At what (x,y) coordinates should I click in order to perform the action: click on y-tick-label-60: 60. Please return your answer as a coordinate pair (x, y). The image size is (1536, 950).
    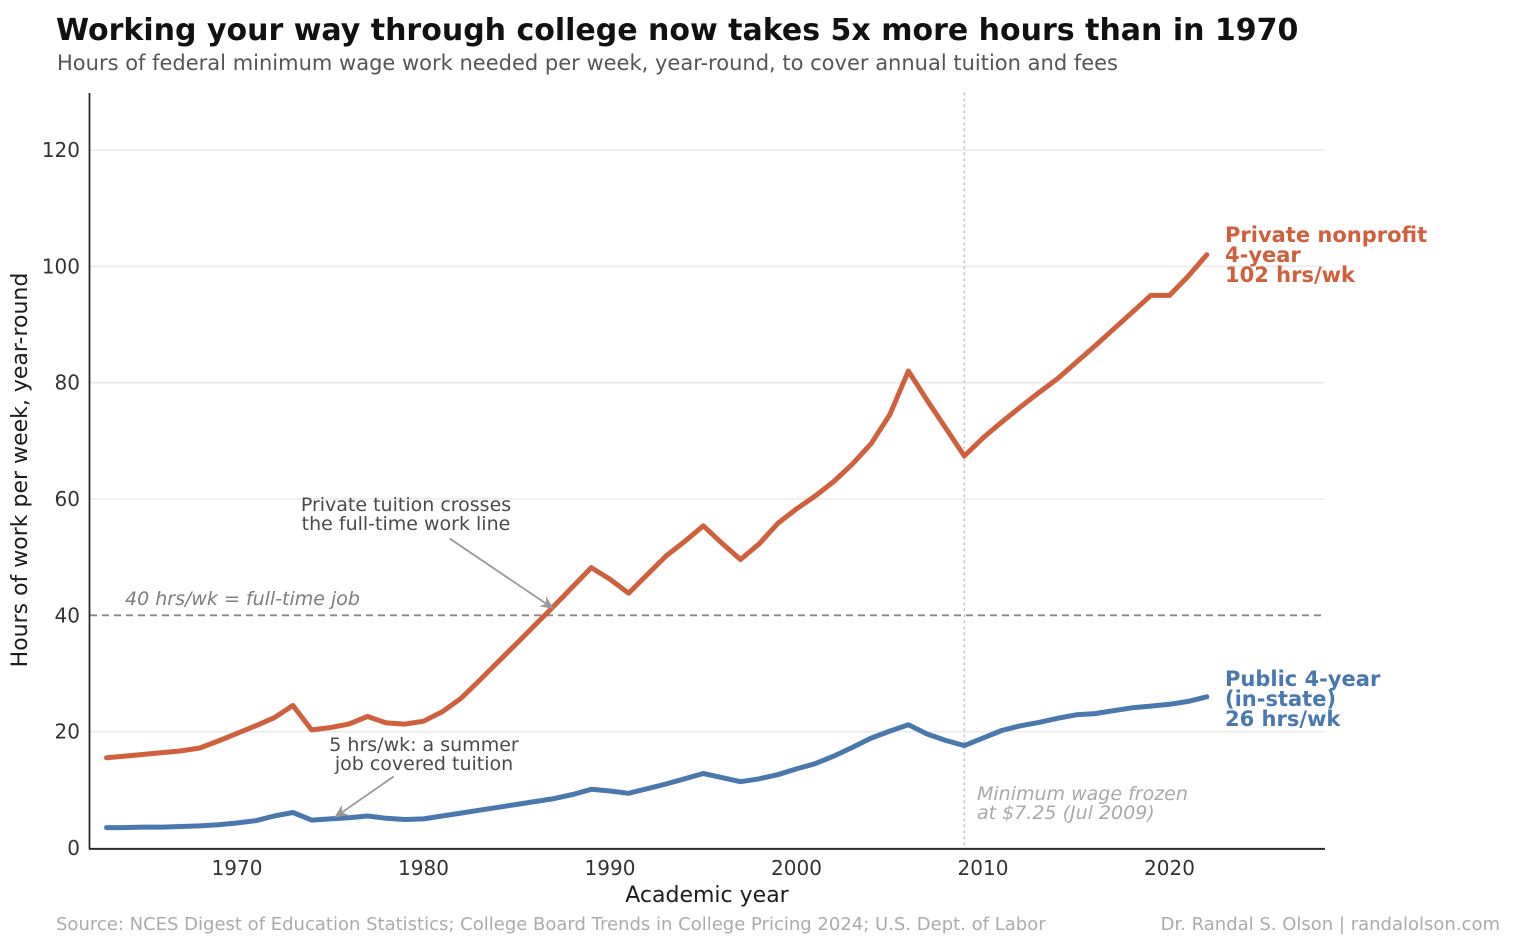
    Looking at the image, I should click on (67, 499).